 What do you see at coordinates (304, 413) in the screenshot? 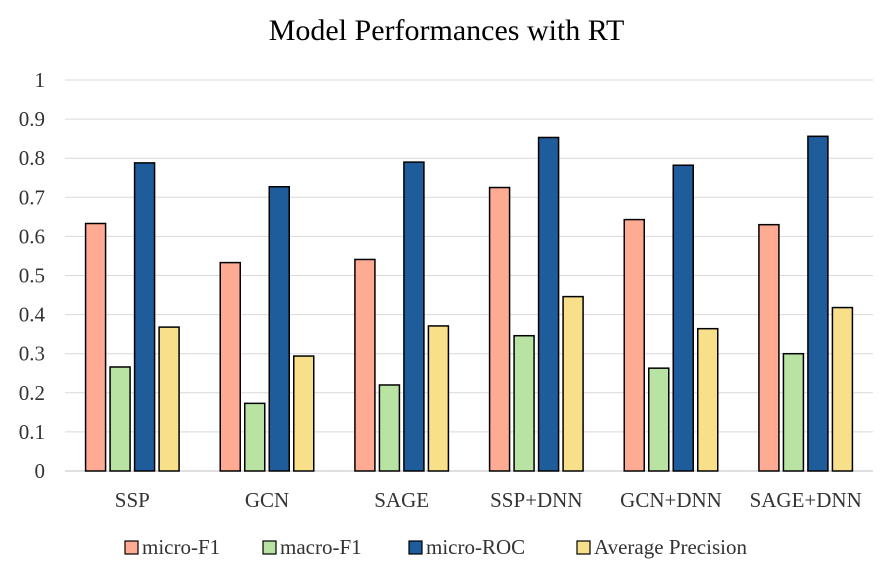
I see `bar-average-precision-gcn` at bounding box center [304, 413].